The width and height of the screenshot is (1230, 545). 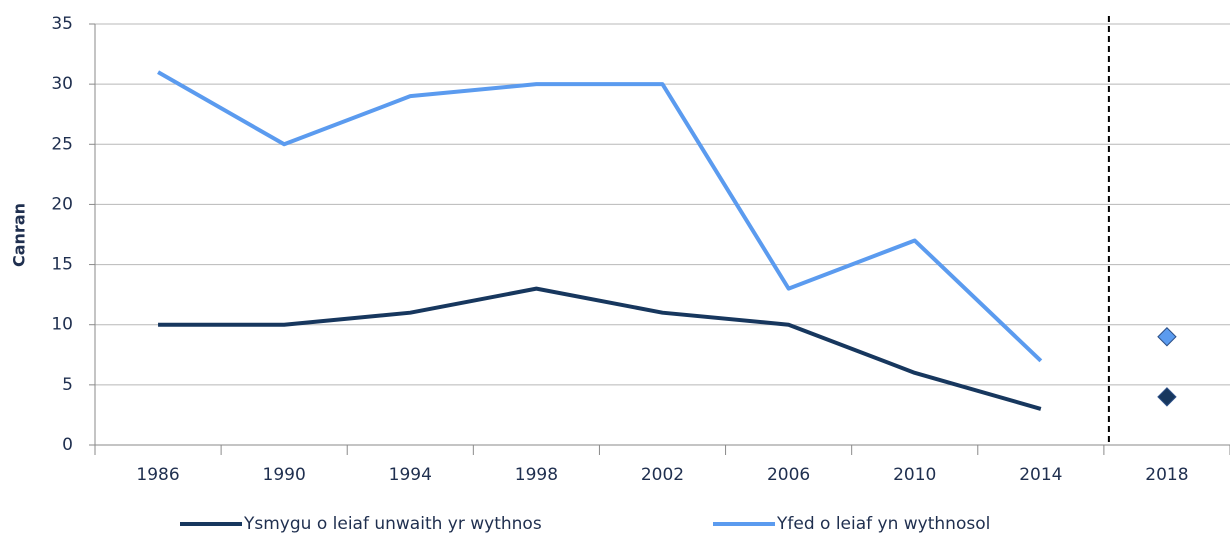 I want to click on x-tick-label: 2006, so click(x=788, y=475).